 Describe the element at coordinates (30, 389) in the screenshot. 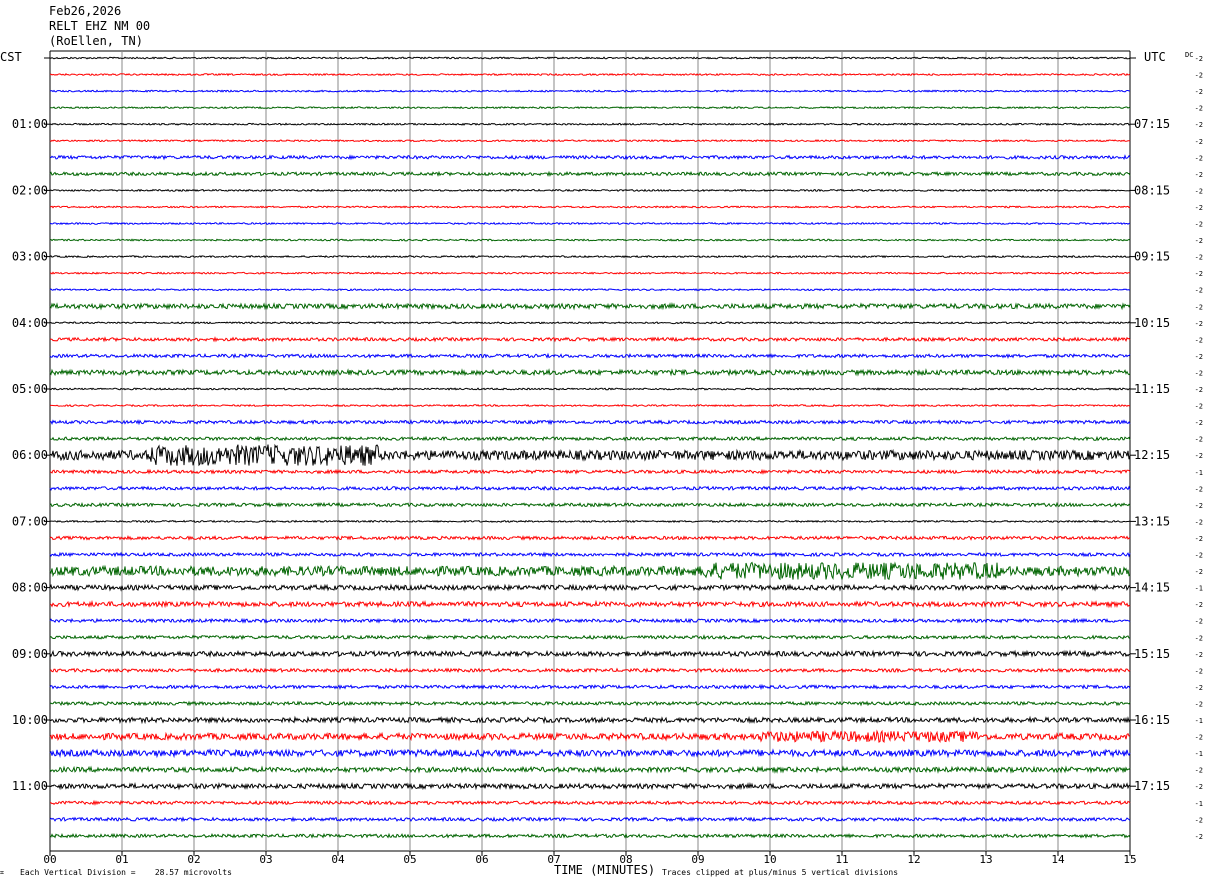

I see `cst-hour-label: 05:00` at that location.